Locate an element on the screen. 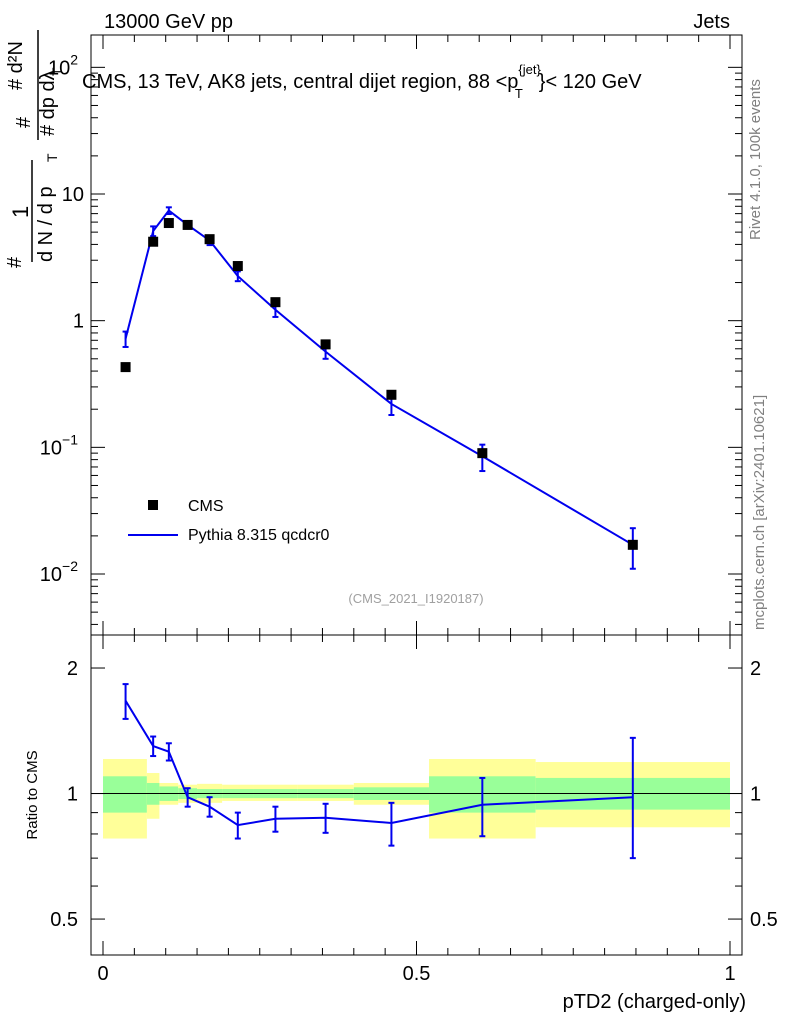  ratio-y-label: Ratio to CMS is located at coordinates (32, 794).